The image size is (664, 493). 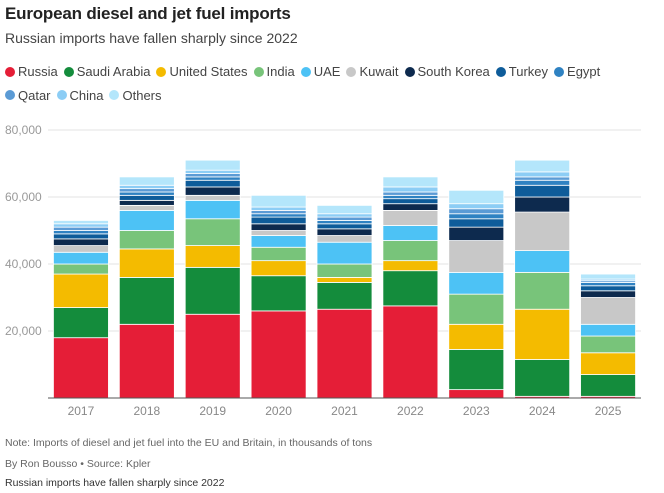 I want to click on bar-segment-india-2020, so click(x=278, y=254).